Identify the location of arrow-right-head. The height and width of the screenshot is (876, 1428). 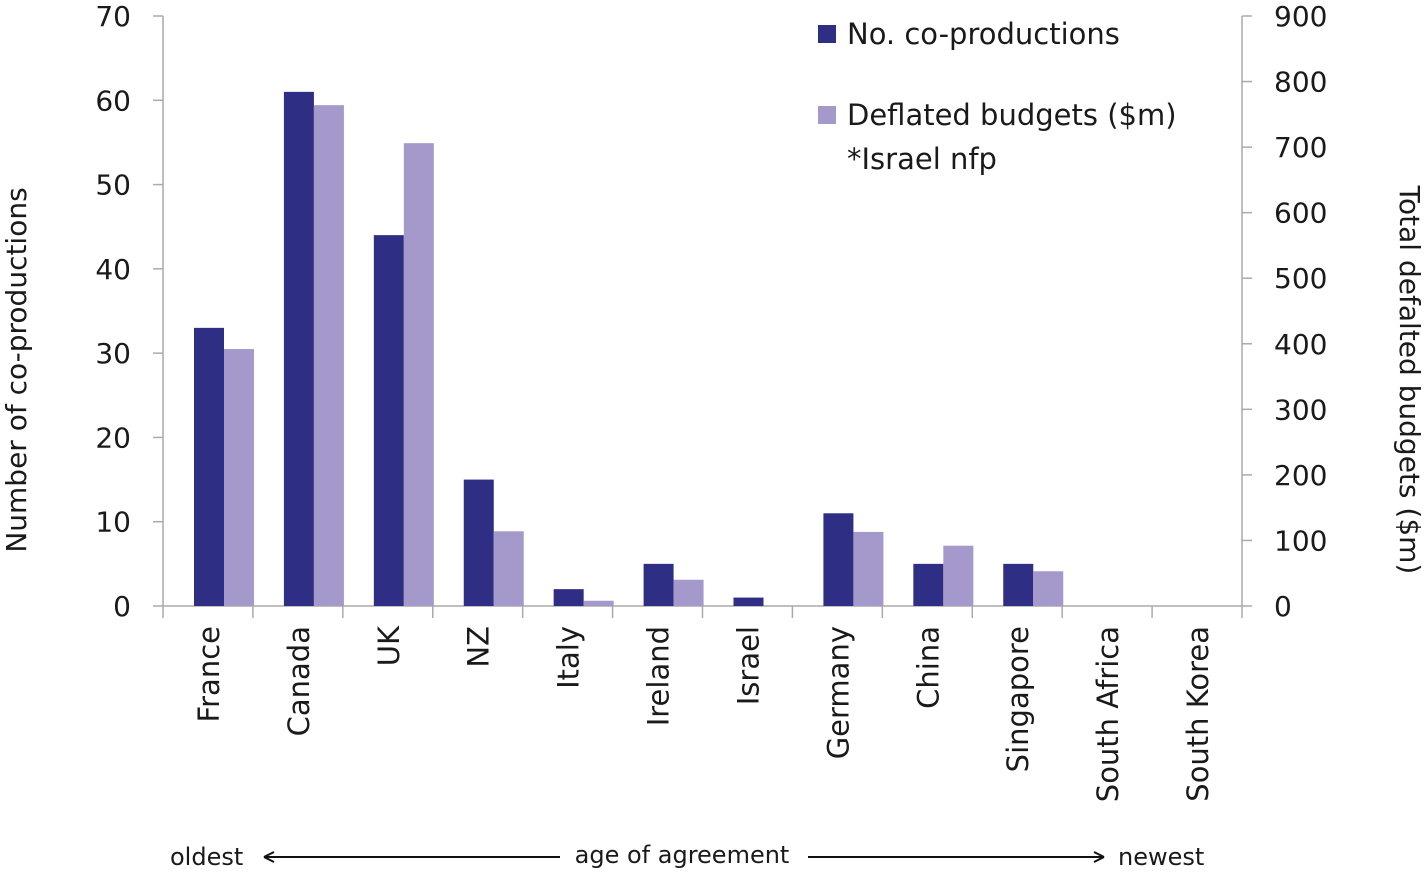
(1099, 857).